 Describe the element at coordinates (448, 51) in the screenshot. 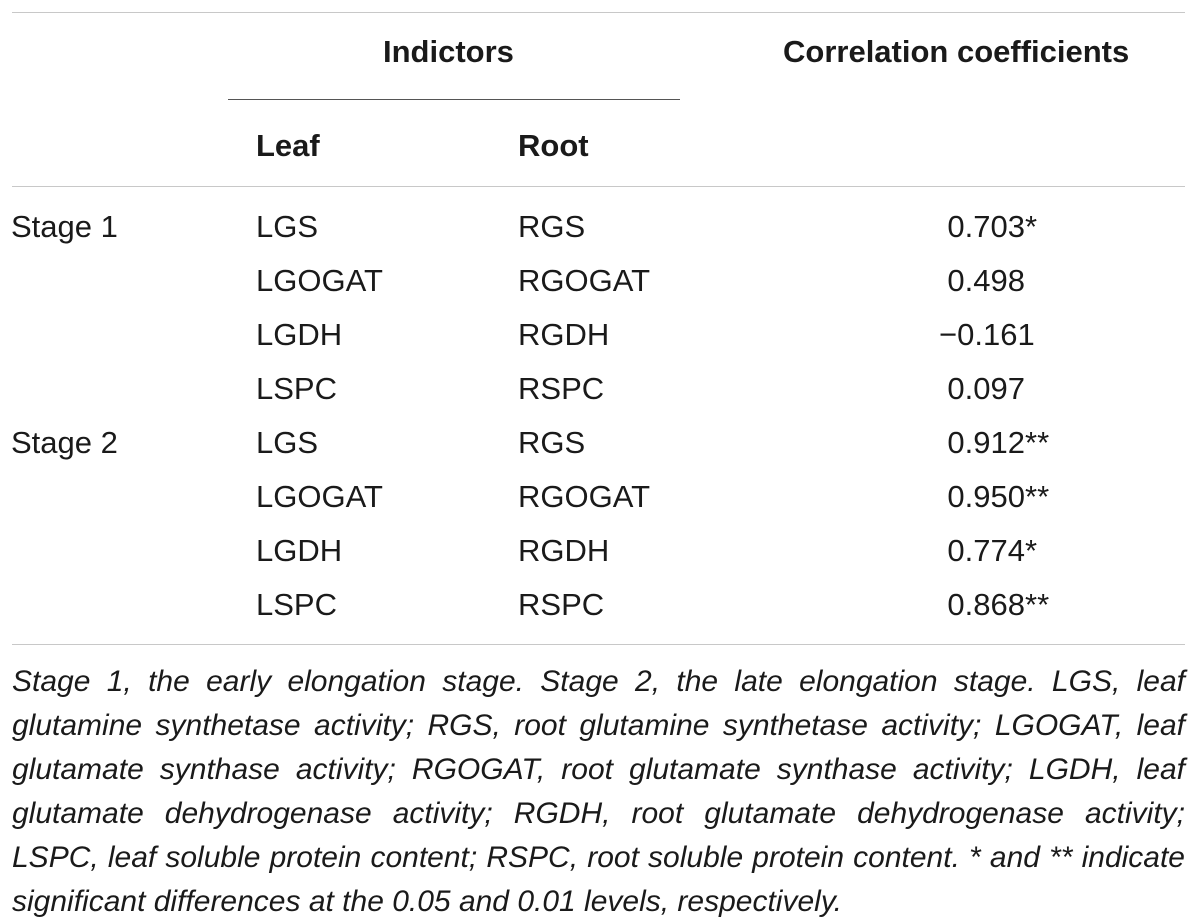

I see `header-indicators: Indictors` at that location.